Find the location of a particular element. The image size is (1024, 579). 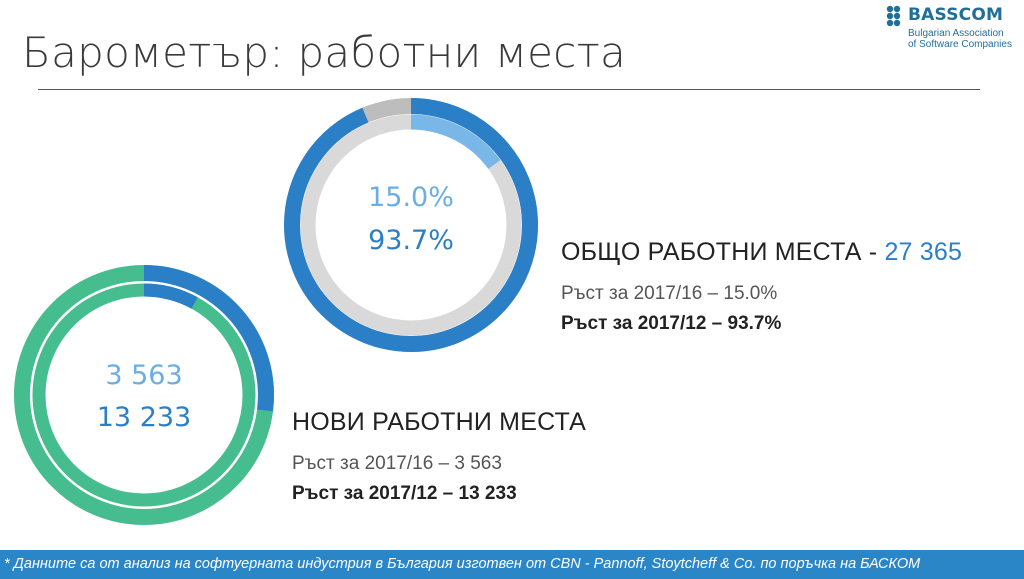

new-jobs-line-1y: Ръст за 2017/16 – 3 563 is located at coordinates (397, 463).